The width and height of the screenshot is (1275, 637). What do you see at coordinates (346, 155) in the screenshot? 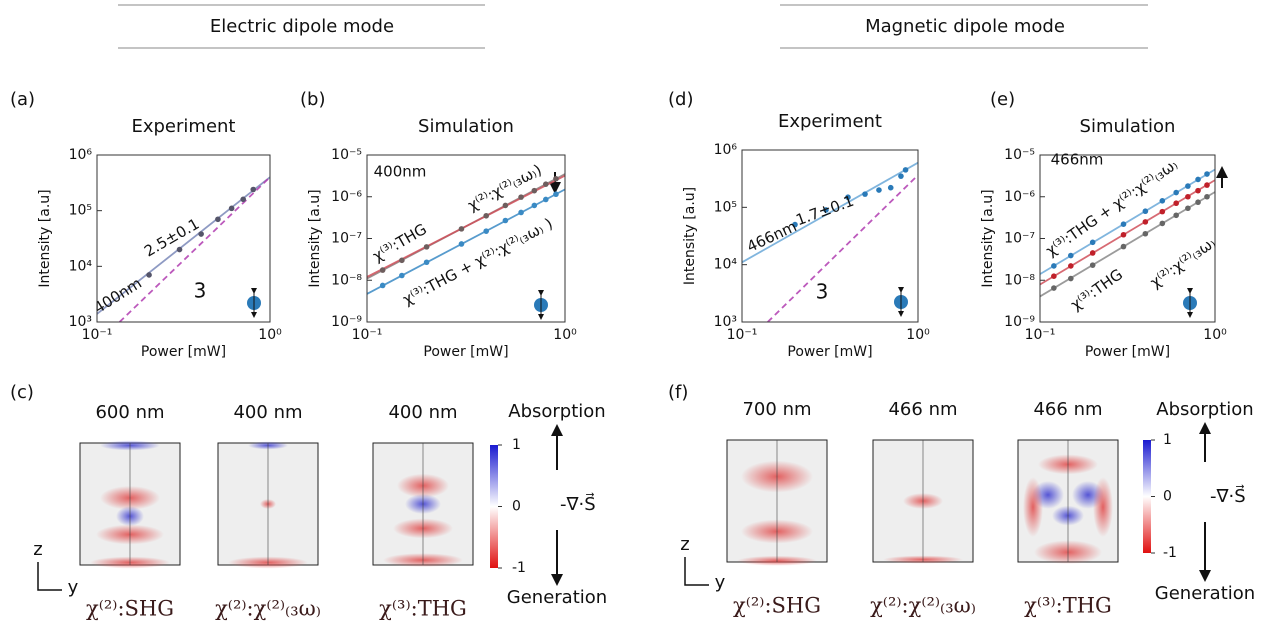
I see `y-tick-label: 10⁻⁵` at bounding box center [346, 155].